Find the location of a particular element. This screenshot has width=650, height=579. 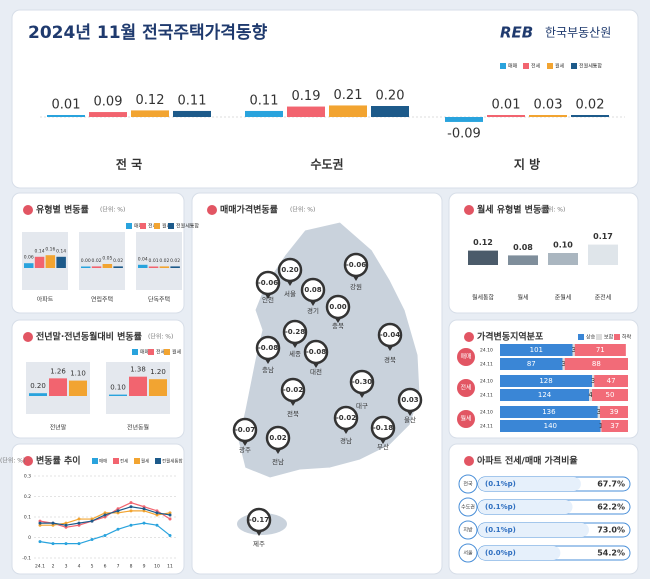

pin-value: -0.30 is located at coordinates (362, 382).